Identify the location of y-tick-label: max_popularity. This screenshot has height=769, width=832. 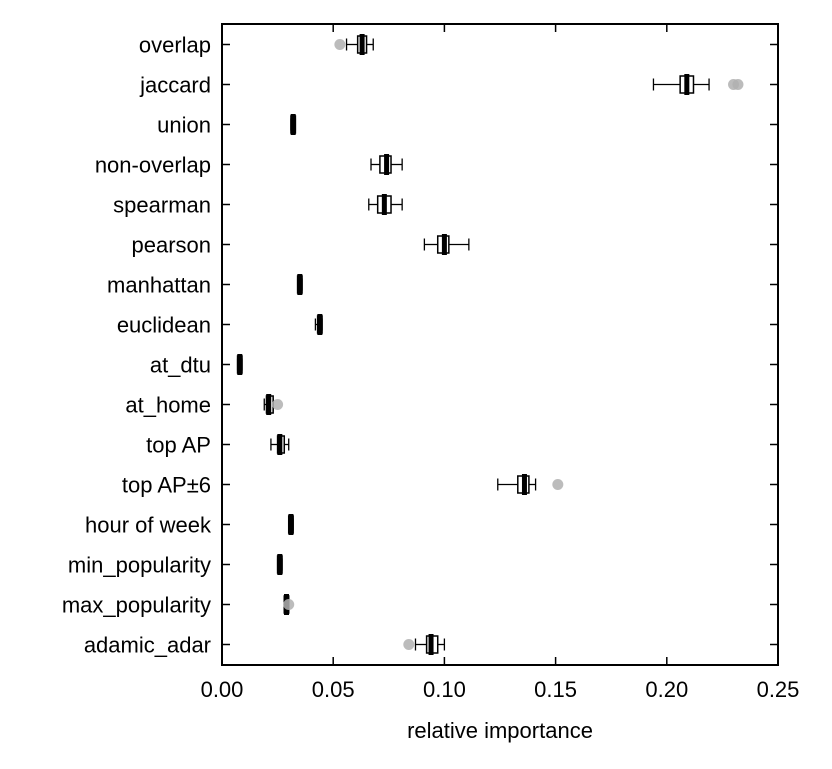
(136, 605).